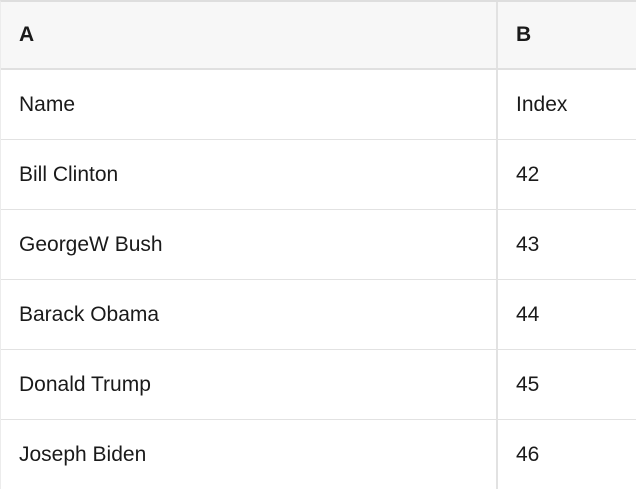 The image size is (636, 489). I want to click on table-row: Bill Clinton 42, so click(318, 175).